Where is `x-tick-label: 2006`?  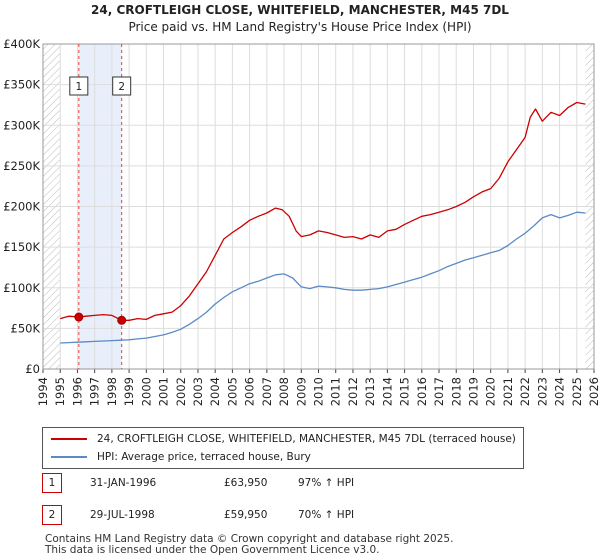
x-tick-label: 2006 is located at coordinates (250, 391).